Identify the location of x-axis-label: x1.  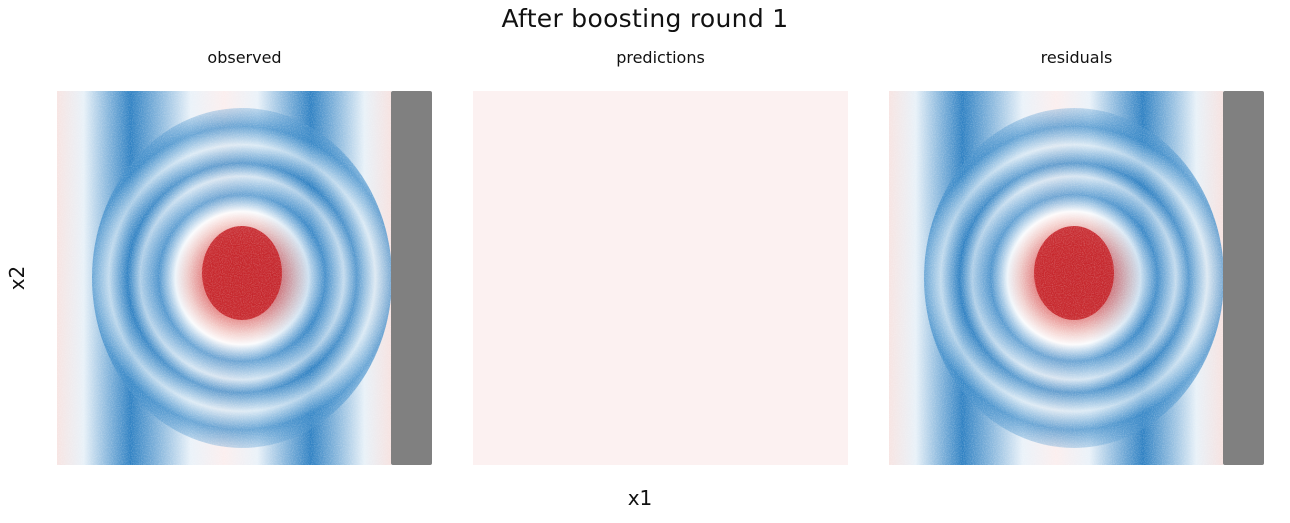
(640, 498).